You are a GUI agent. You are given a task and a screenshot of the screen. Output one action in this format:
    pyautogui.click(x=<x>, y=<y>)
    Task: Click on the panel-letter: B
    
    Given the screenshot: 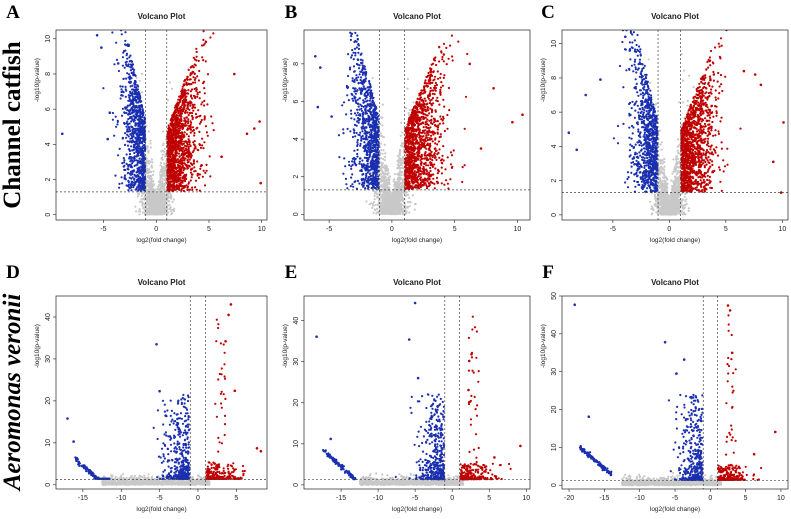 What is the action you would take?
    pyautogui.click(x=291, y=12)
    